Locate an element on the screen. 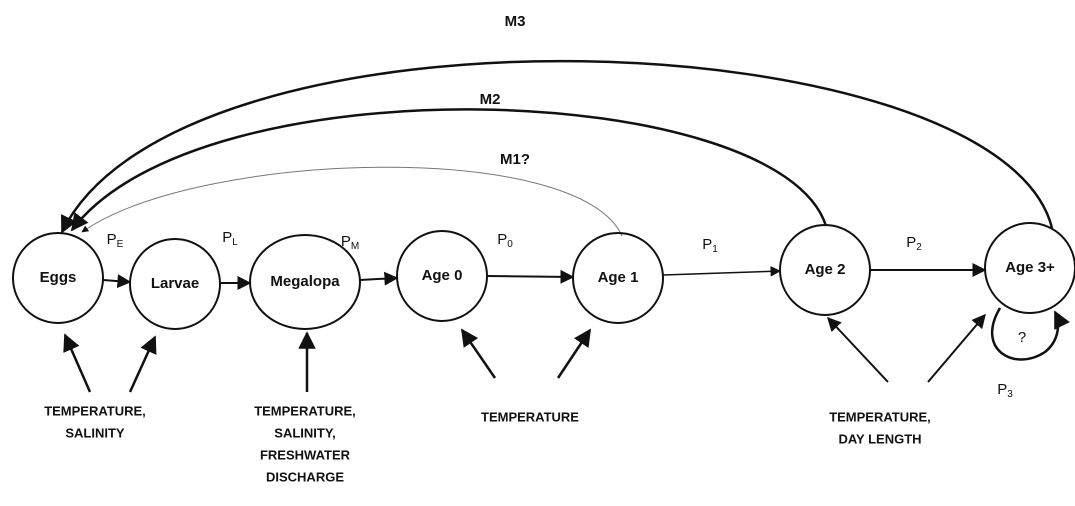 The width and height of the screenshot is (1075, 506). return-label: M3 is located at coordinates (515, 21).